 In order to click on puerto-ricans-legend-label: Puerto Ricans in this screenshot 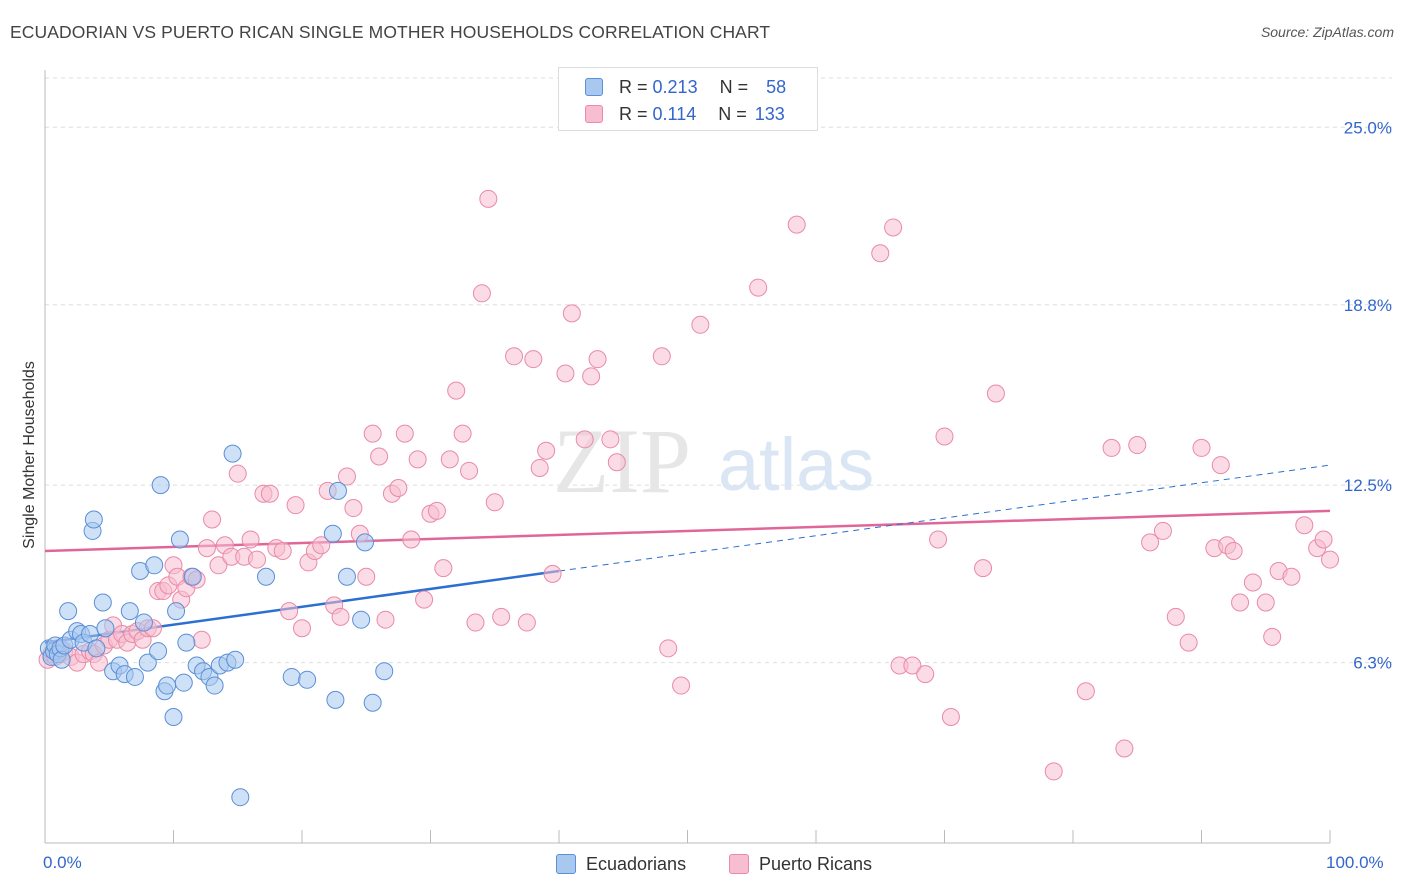, I will do `click(816, 863)`.